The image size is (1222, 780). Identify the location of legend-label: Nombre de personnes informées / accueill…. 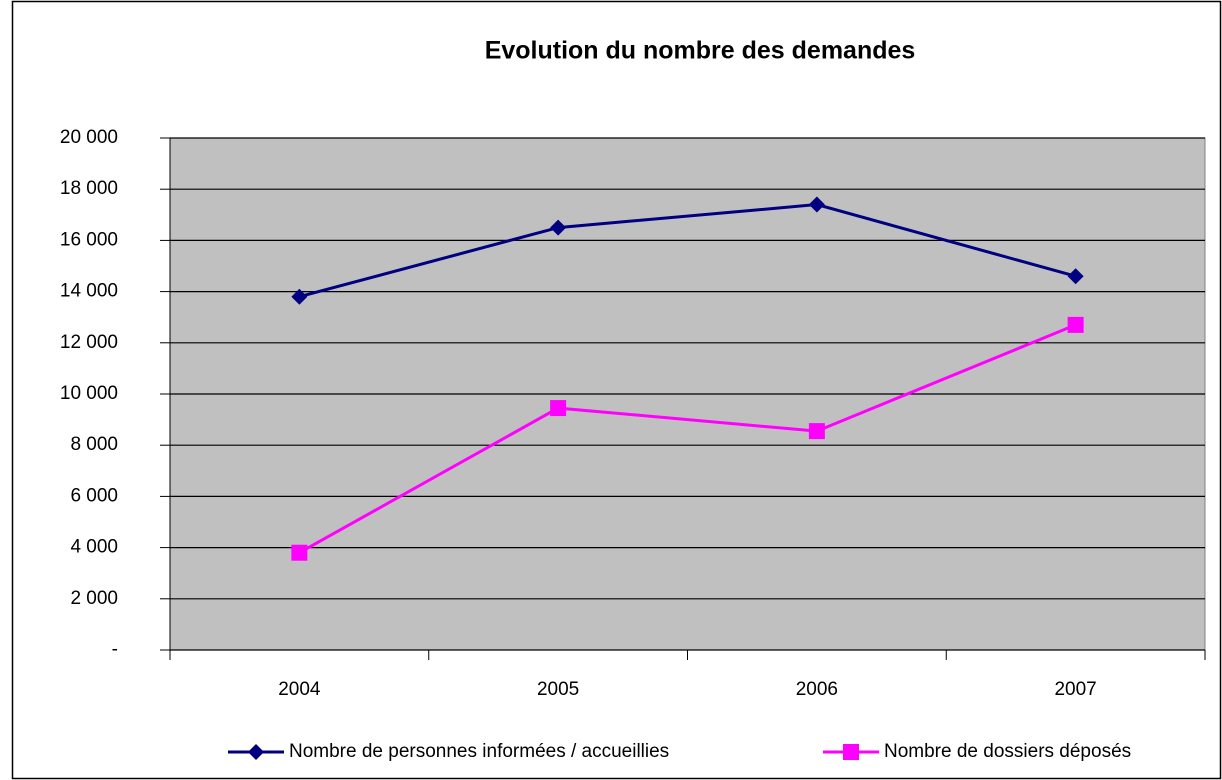
(479, 751).